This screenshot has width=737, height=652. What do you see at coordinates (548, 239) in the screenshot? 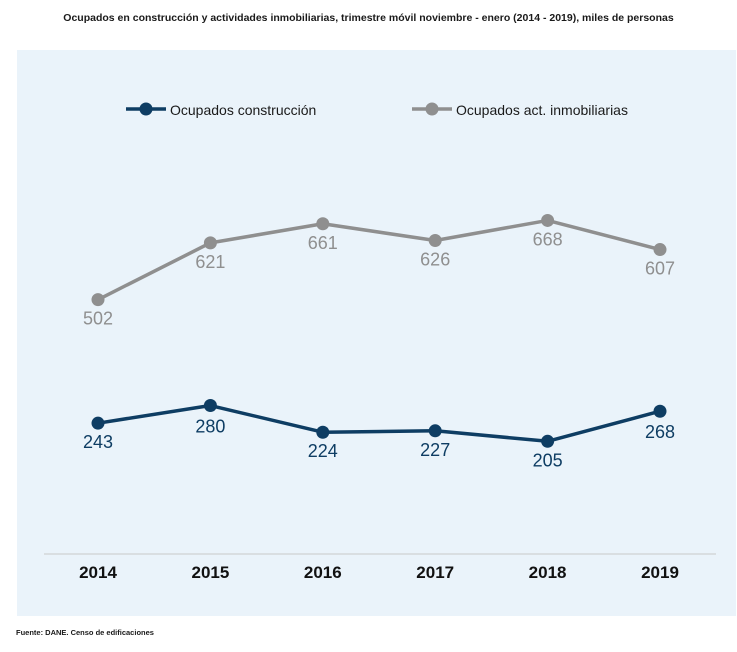
I see `data-label: 668` at bounding box center [548, 239].